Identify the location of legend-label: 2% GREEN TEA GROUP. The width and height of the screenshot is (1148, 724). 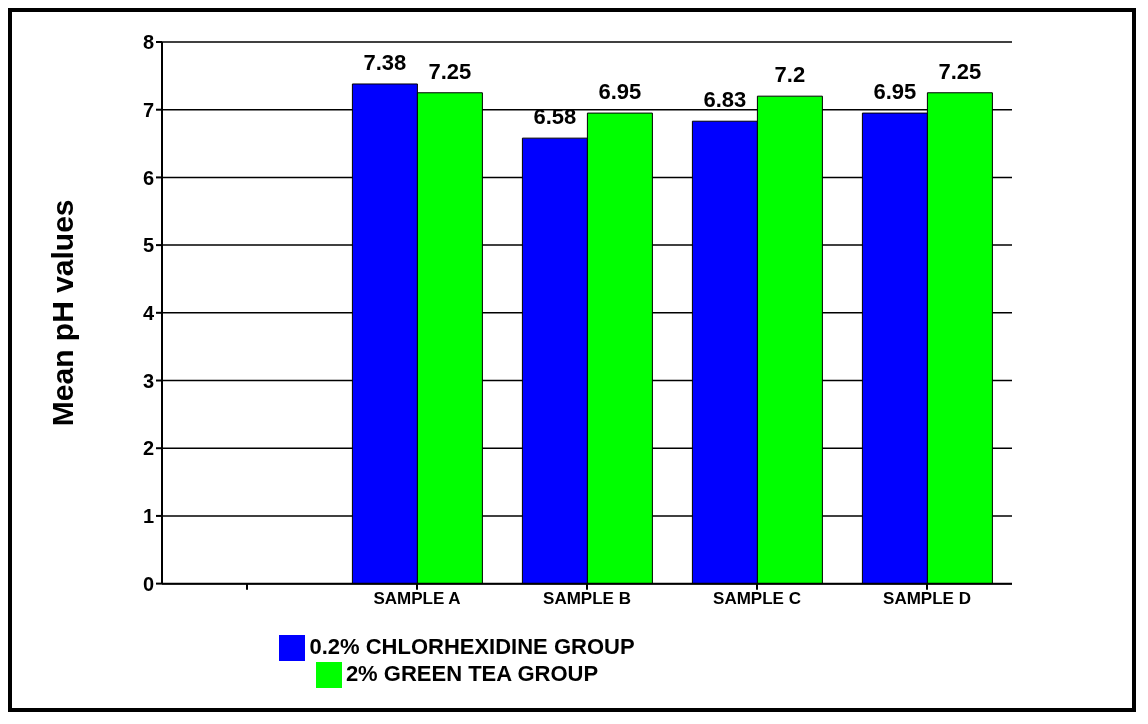
(472, 673).